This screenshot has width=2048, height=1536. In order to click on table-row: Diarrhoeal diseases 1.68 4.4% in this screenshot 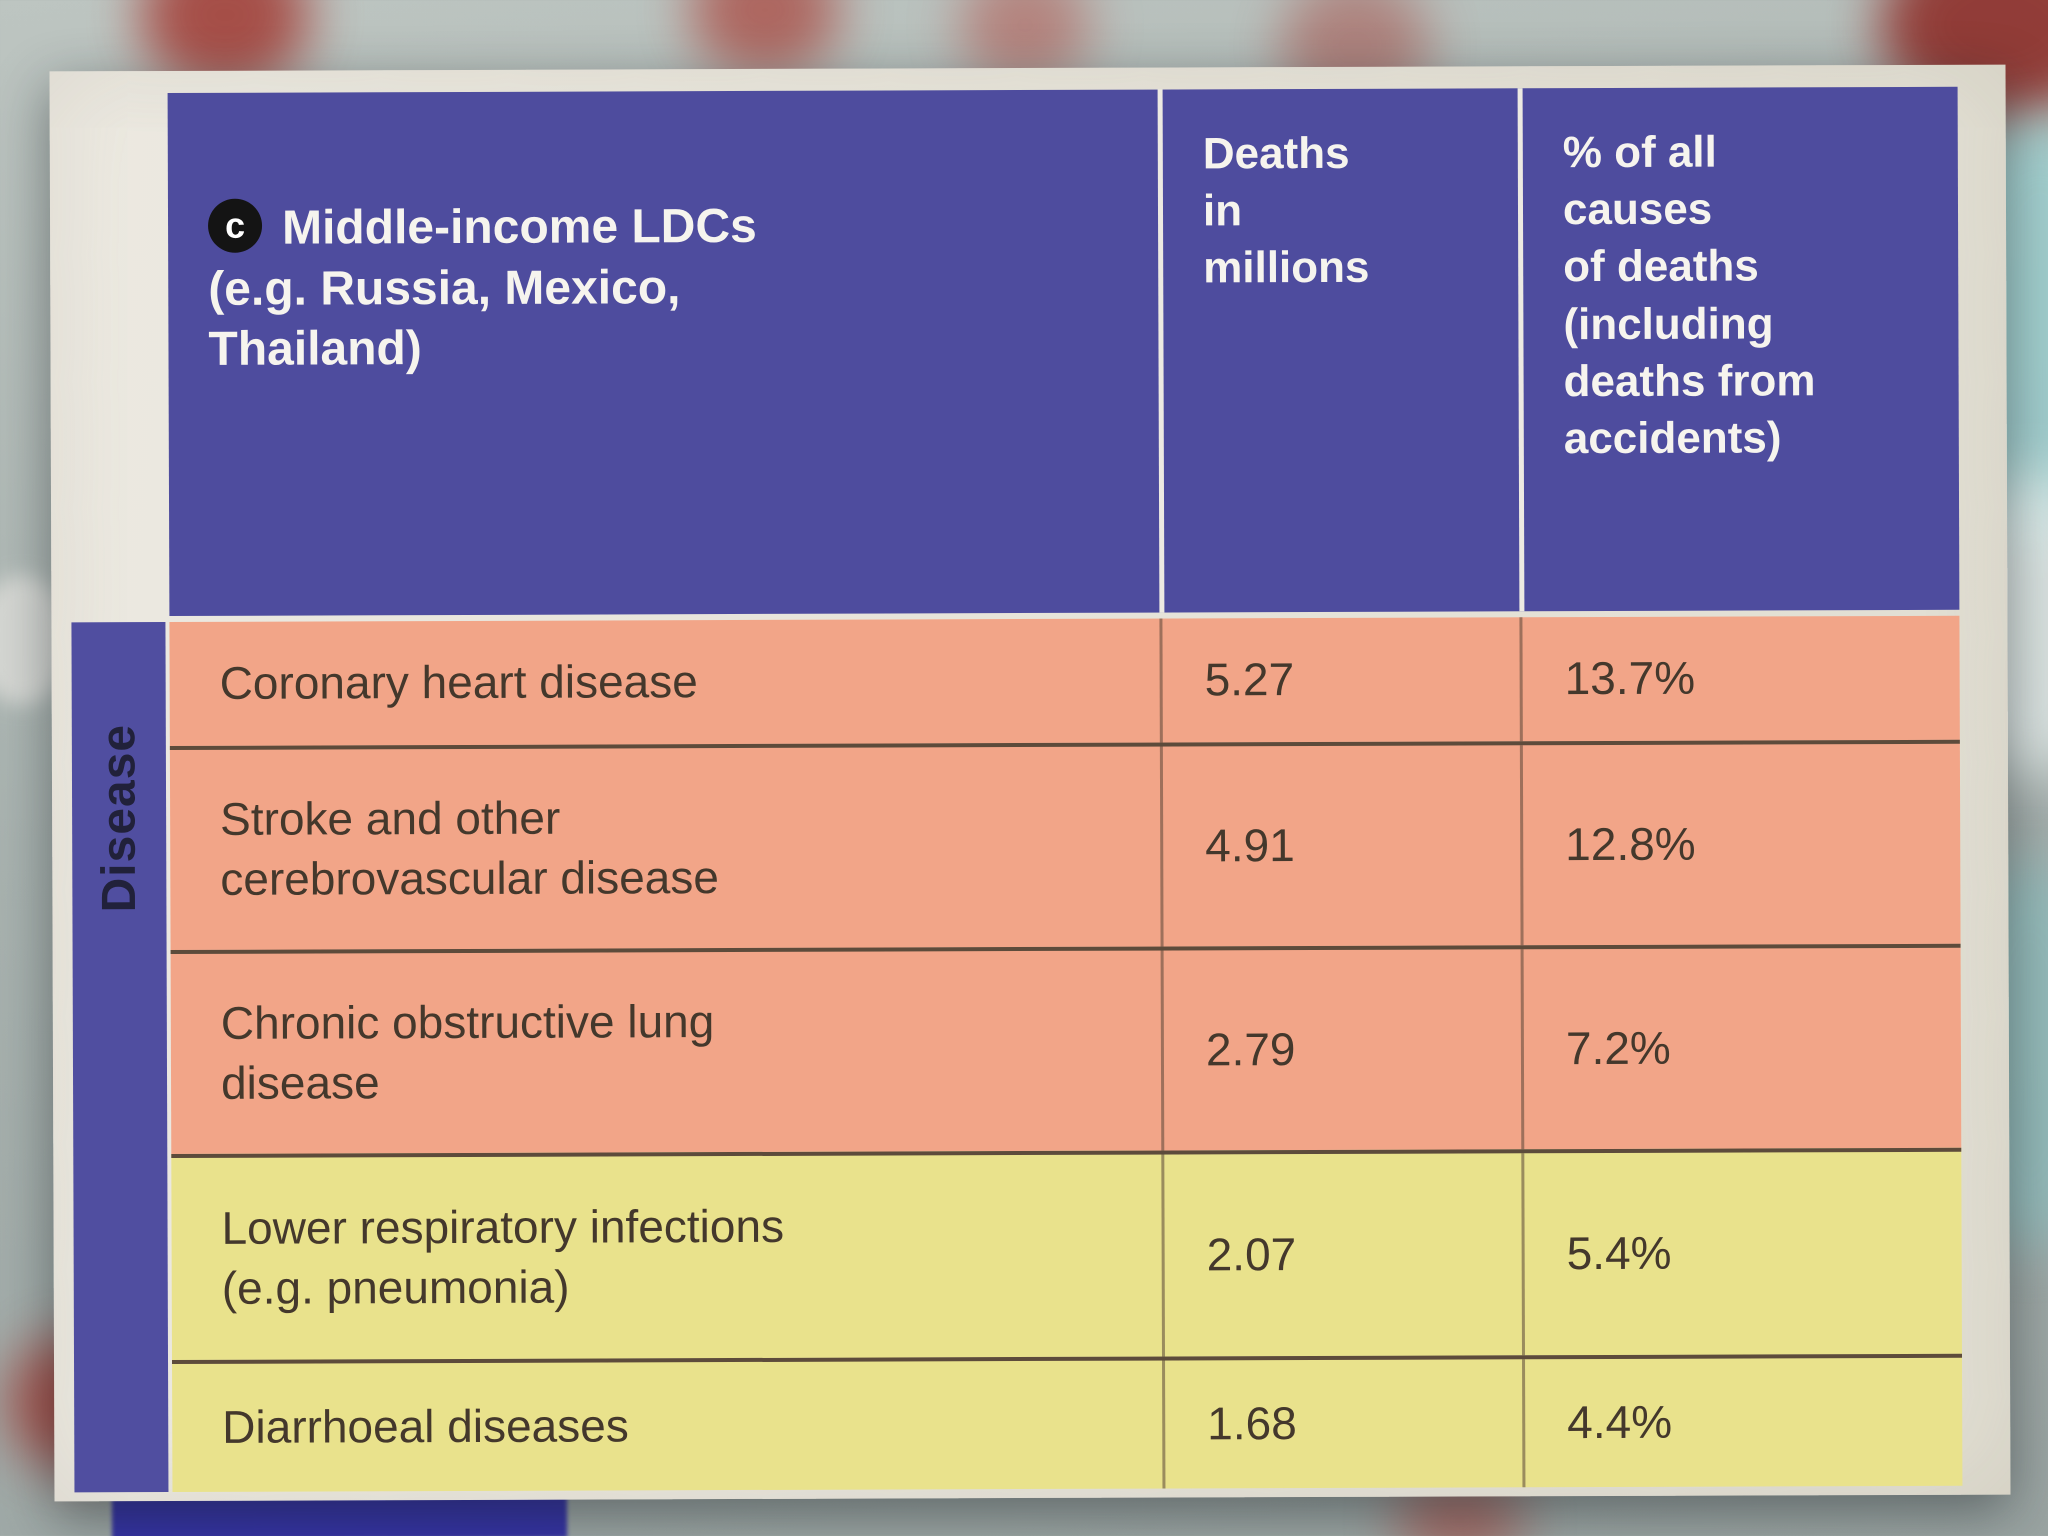, I will do `click(1067, 1422)`.